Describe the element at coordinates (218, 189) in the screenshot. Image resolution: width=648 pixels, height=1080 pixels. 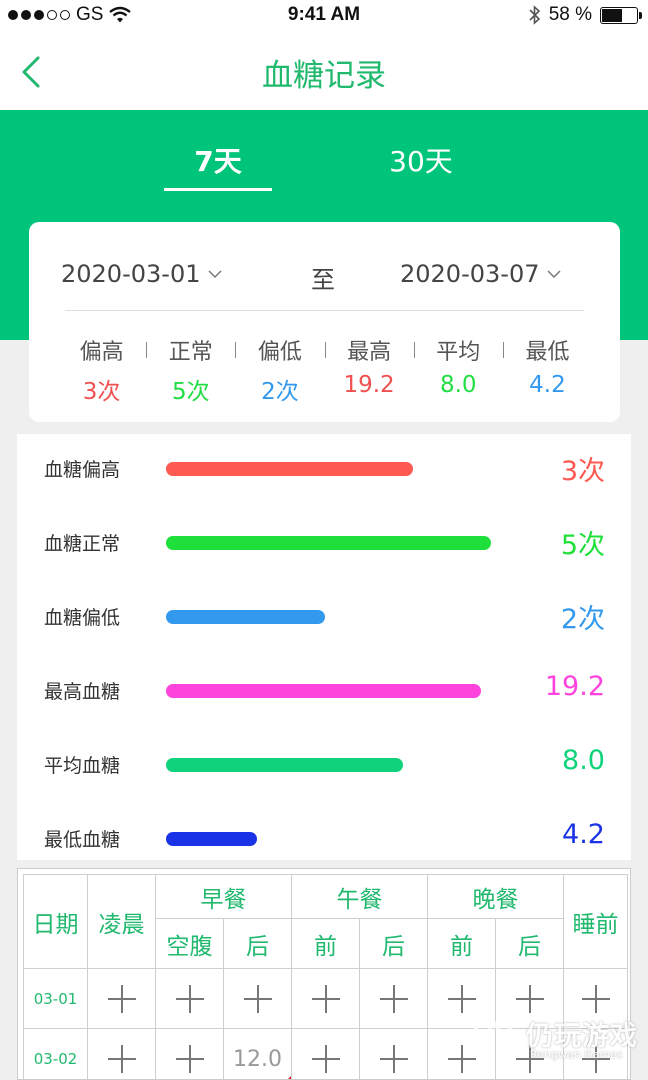
I see `active-tab-indicator` at that location.